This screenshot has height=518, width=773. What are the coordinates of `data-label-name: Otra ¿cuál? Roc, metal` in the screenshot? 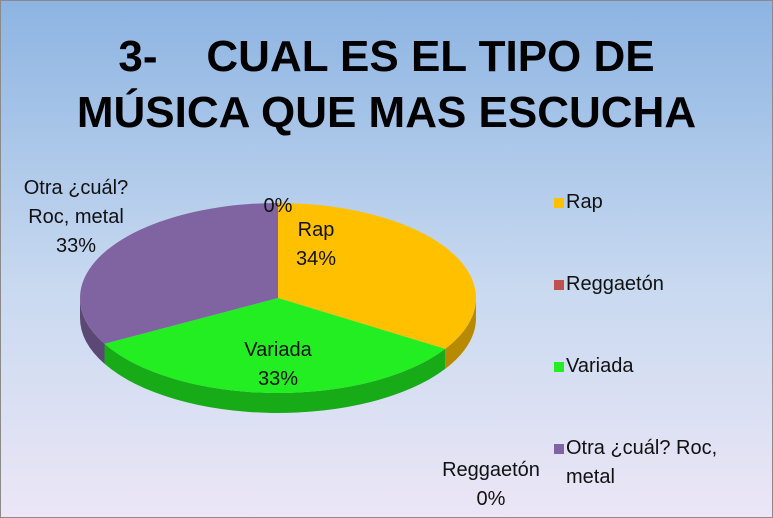 It's located at (76, 202).